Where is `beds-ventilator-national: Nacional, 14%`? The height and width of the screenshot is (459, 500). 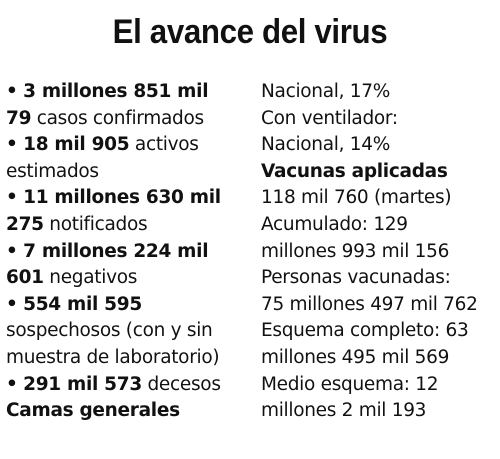 beds-ventilator-national: Nacional, 14% is located at coordinates (325, 145).